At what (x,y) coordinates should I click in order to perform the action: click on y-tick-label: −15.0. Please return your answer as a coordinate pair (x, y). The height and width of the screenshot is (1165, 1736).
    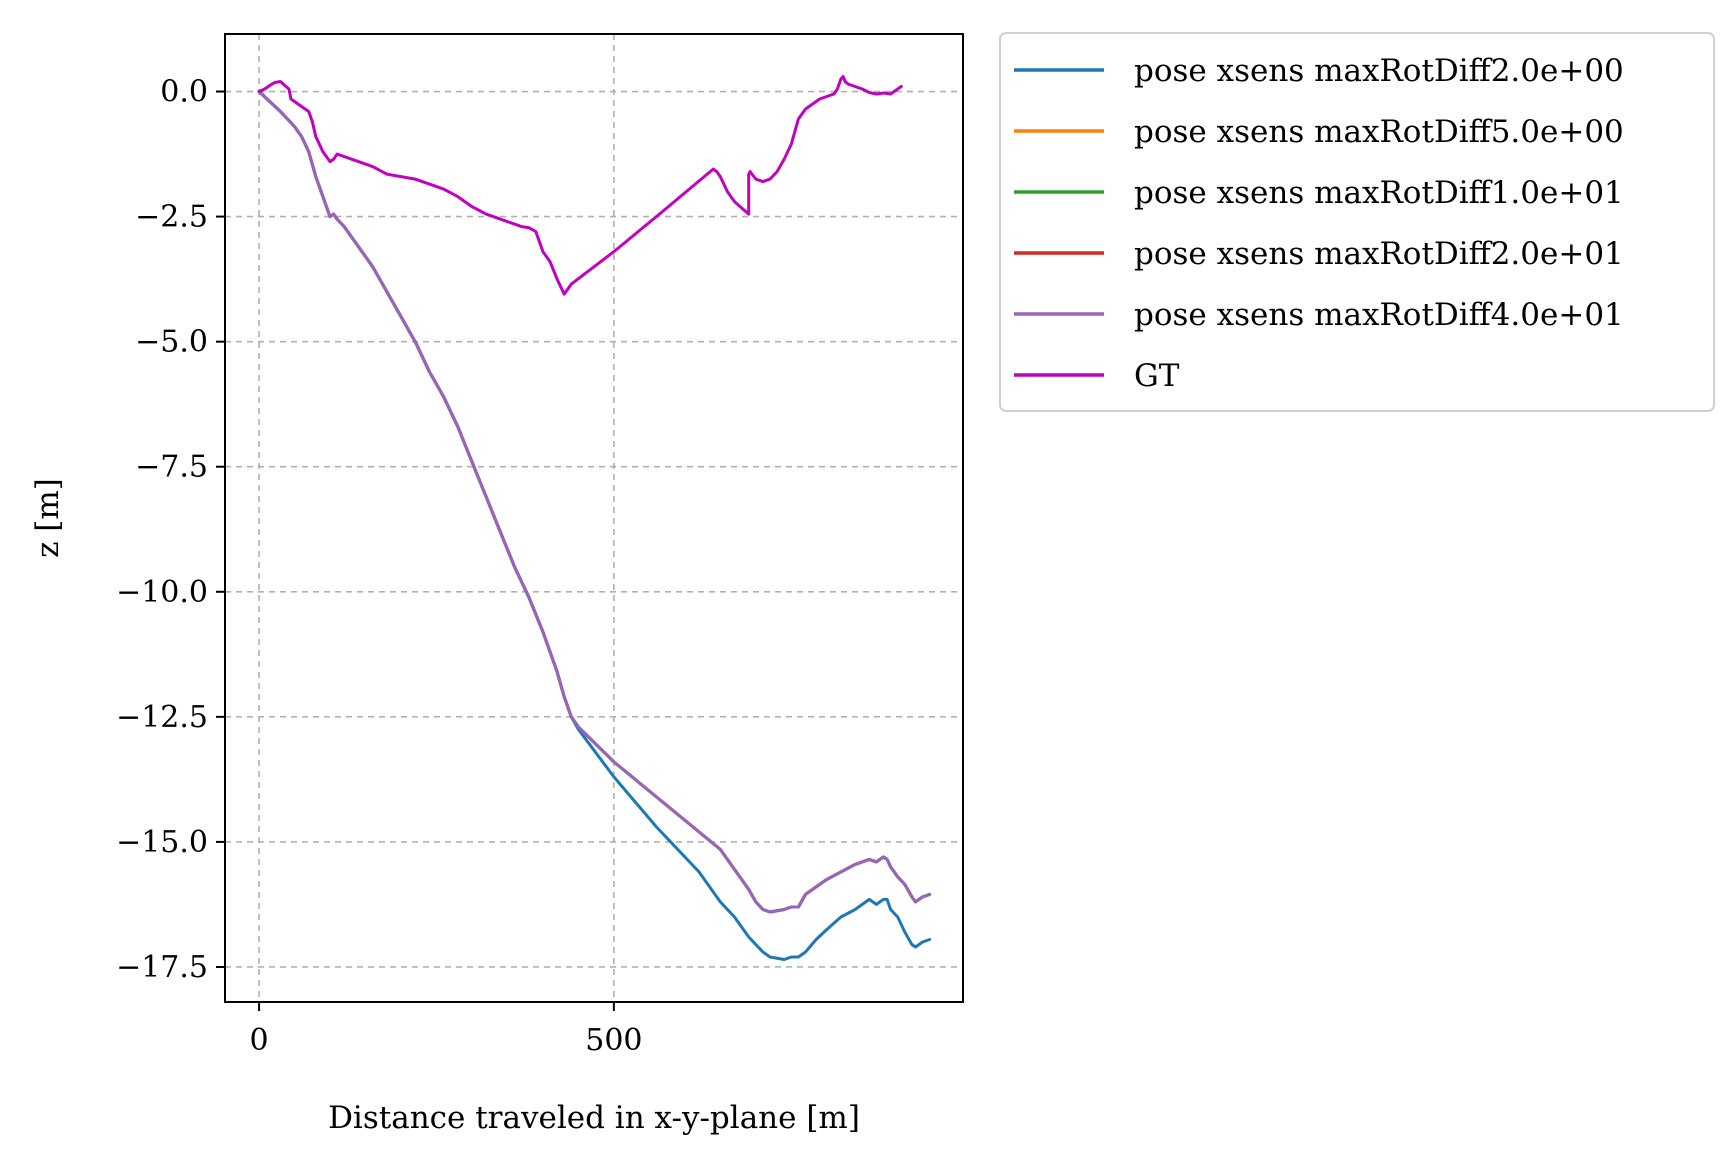
    Looking at the image, I should click on (162, 842).